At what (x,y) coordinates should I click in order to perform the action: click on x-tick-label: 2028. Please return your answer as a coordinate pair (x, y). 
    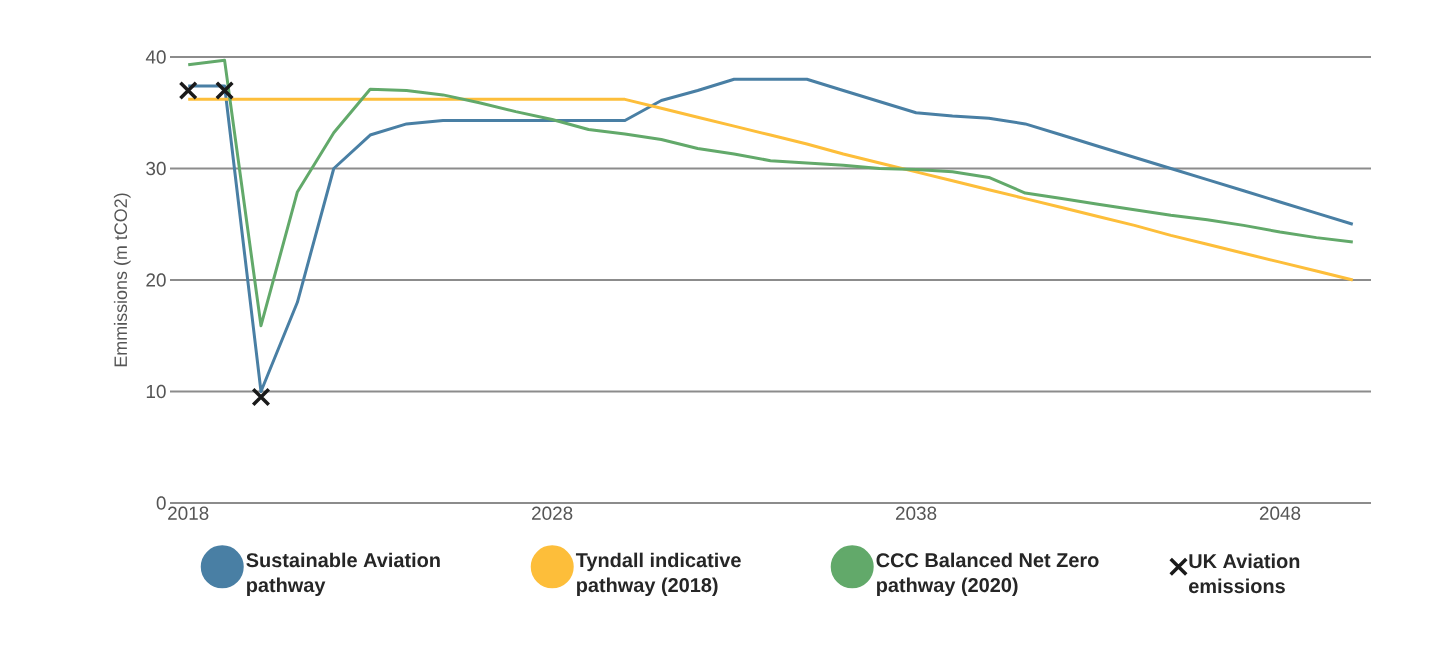
    Looking at the image, I should click on (552, 513).